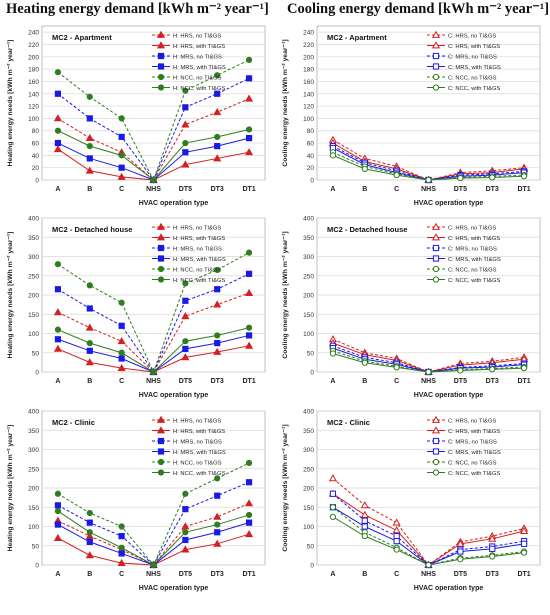  I want to click on legend-label: H: HRS, no TI&GS, so click(197, 228).